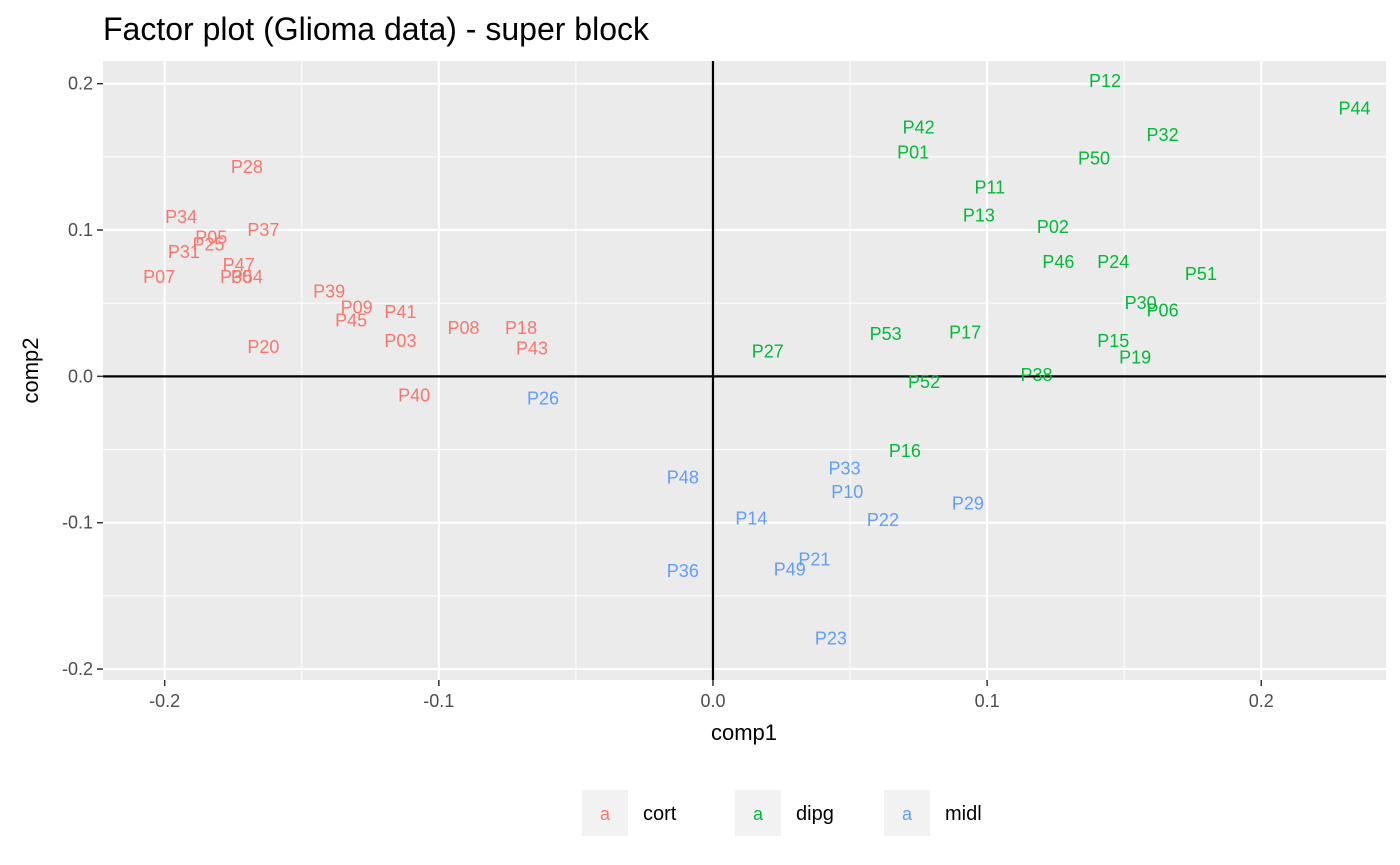 Image resolution: width=1400 pixels, height=865 pixels. What do you see at coordinates (683, 571) in the screenshot?
I see `point-label-midl: P36` at bounding box center [683, 571].